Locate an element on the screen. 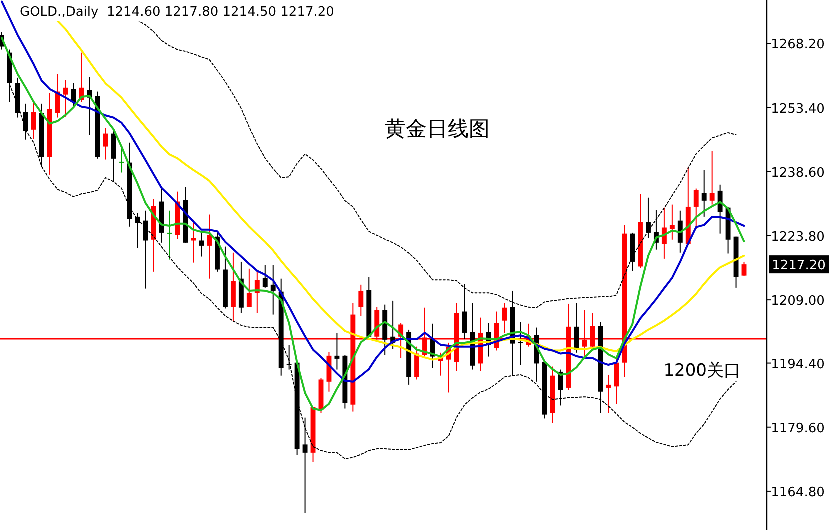  ref-line-label: 1200关口 is located at coordinates (702, 371).